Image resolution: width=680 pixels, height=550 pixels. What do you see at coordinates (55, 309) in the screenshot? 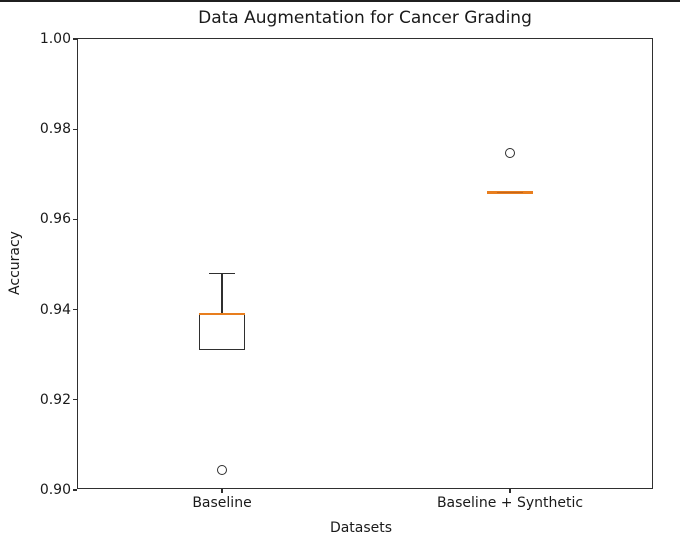
I see `y-tick-label: 0.94` at bounding box center [55, 309].